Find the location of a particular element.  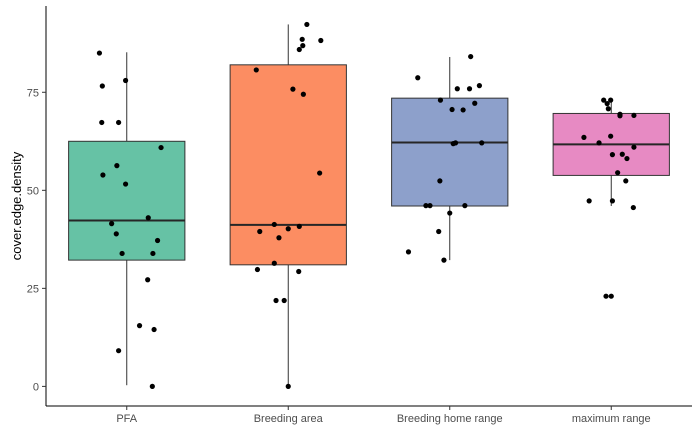

x-tick-label: PFA is located at coordinates (126, 419).